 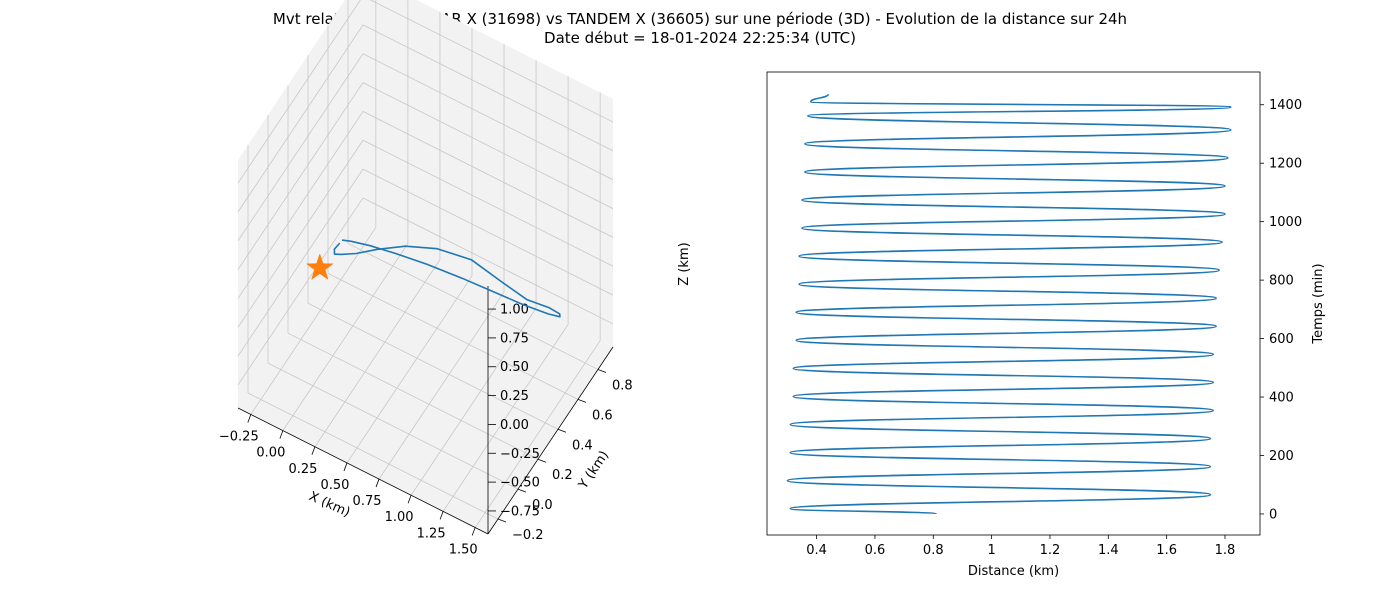 I want to click on y-tick-label: 600, so click(x=1281, y=339).